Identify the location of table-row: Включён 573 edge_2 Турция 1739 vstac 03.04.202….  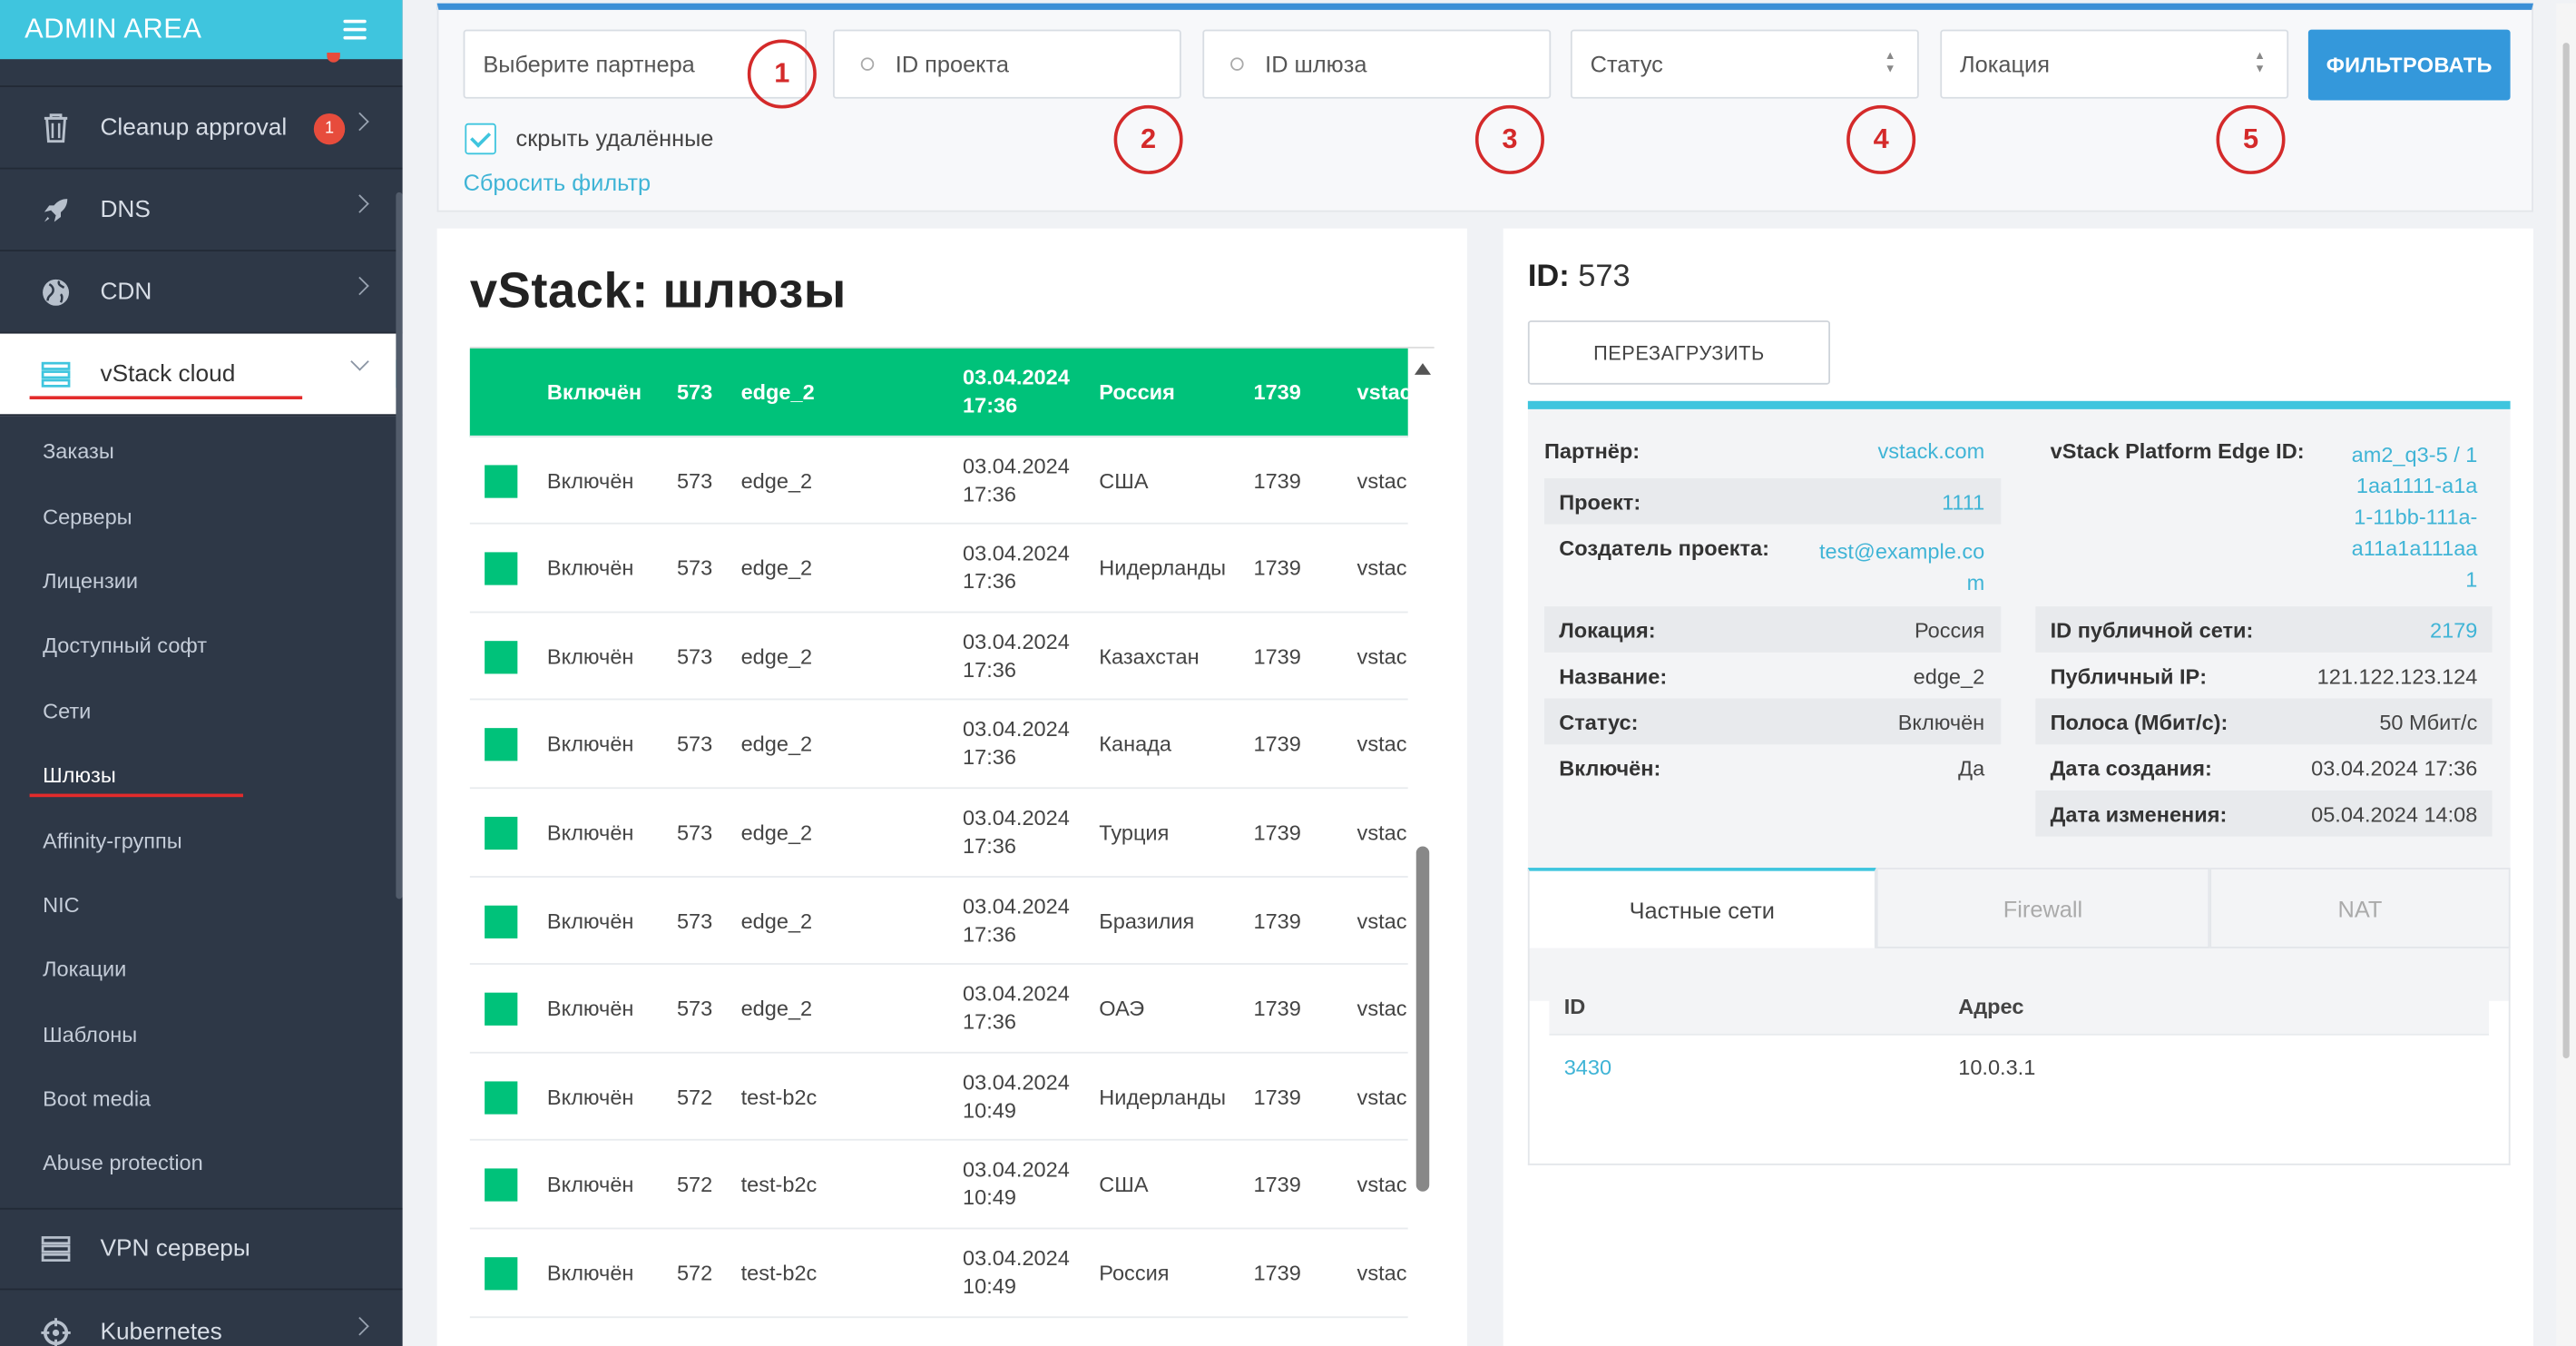
(939, 834).